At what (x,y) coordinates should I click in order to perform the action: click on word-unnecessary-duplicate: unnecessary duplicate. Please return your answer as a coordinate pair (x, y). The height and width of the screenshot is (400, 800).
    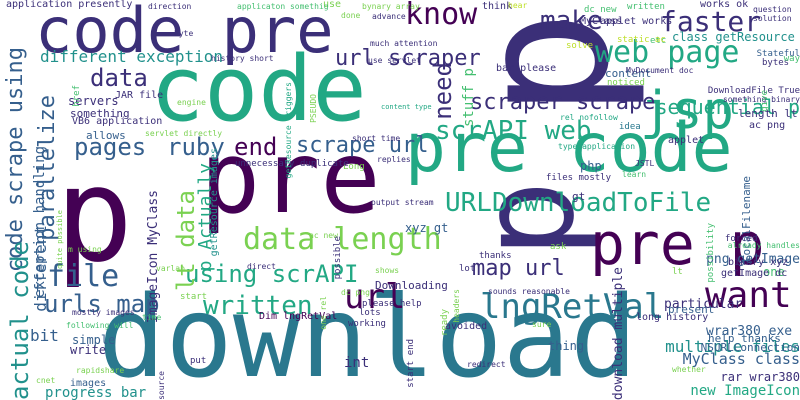
    Looking at the image, I should click on (292, 164).